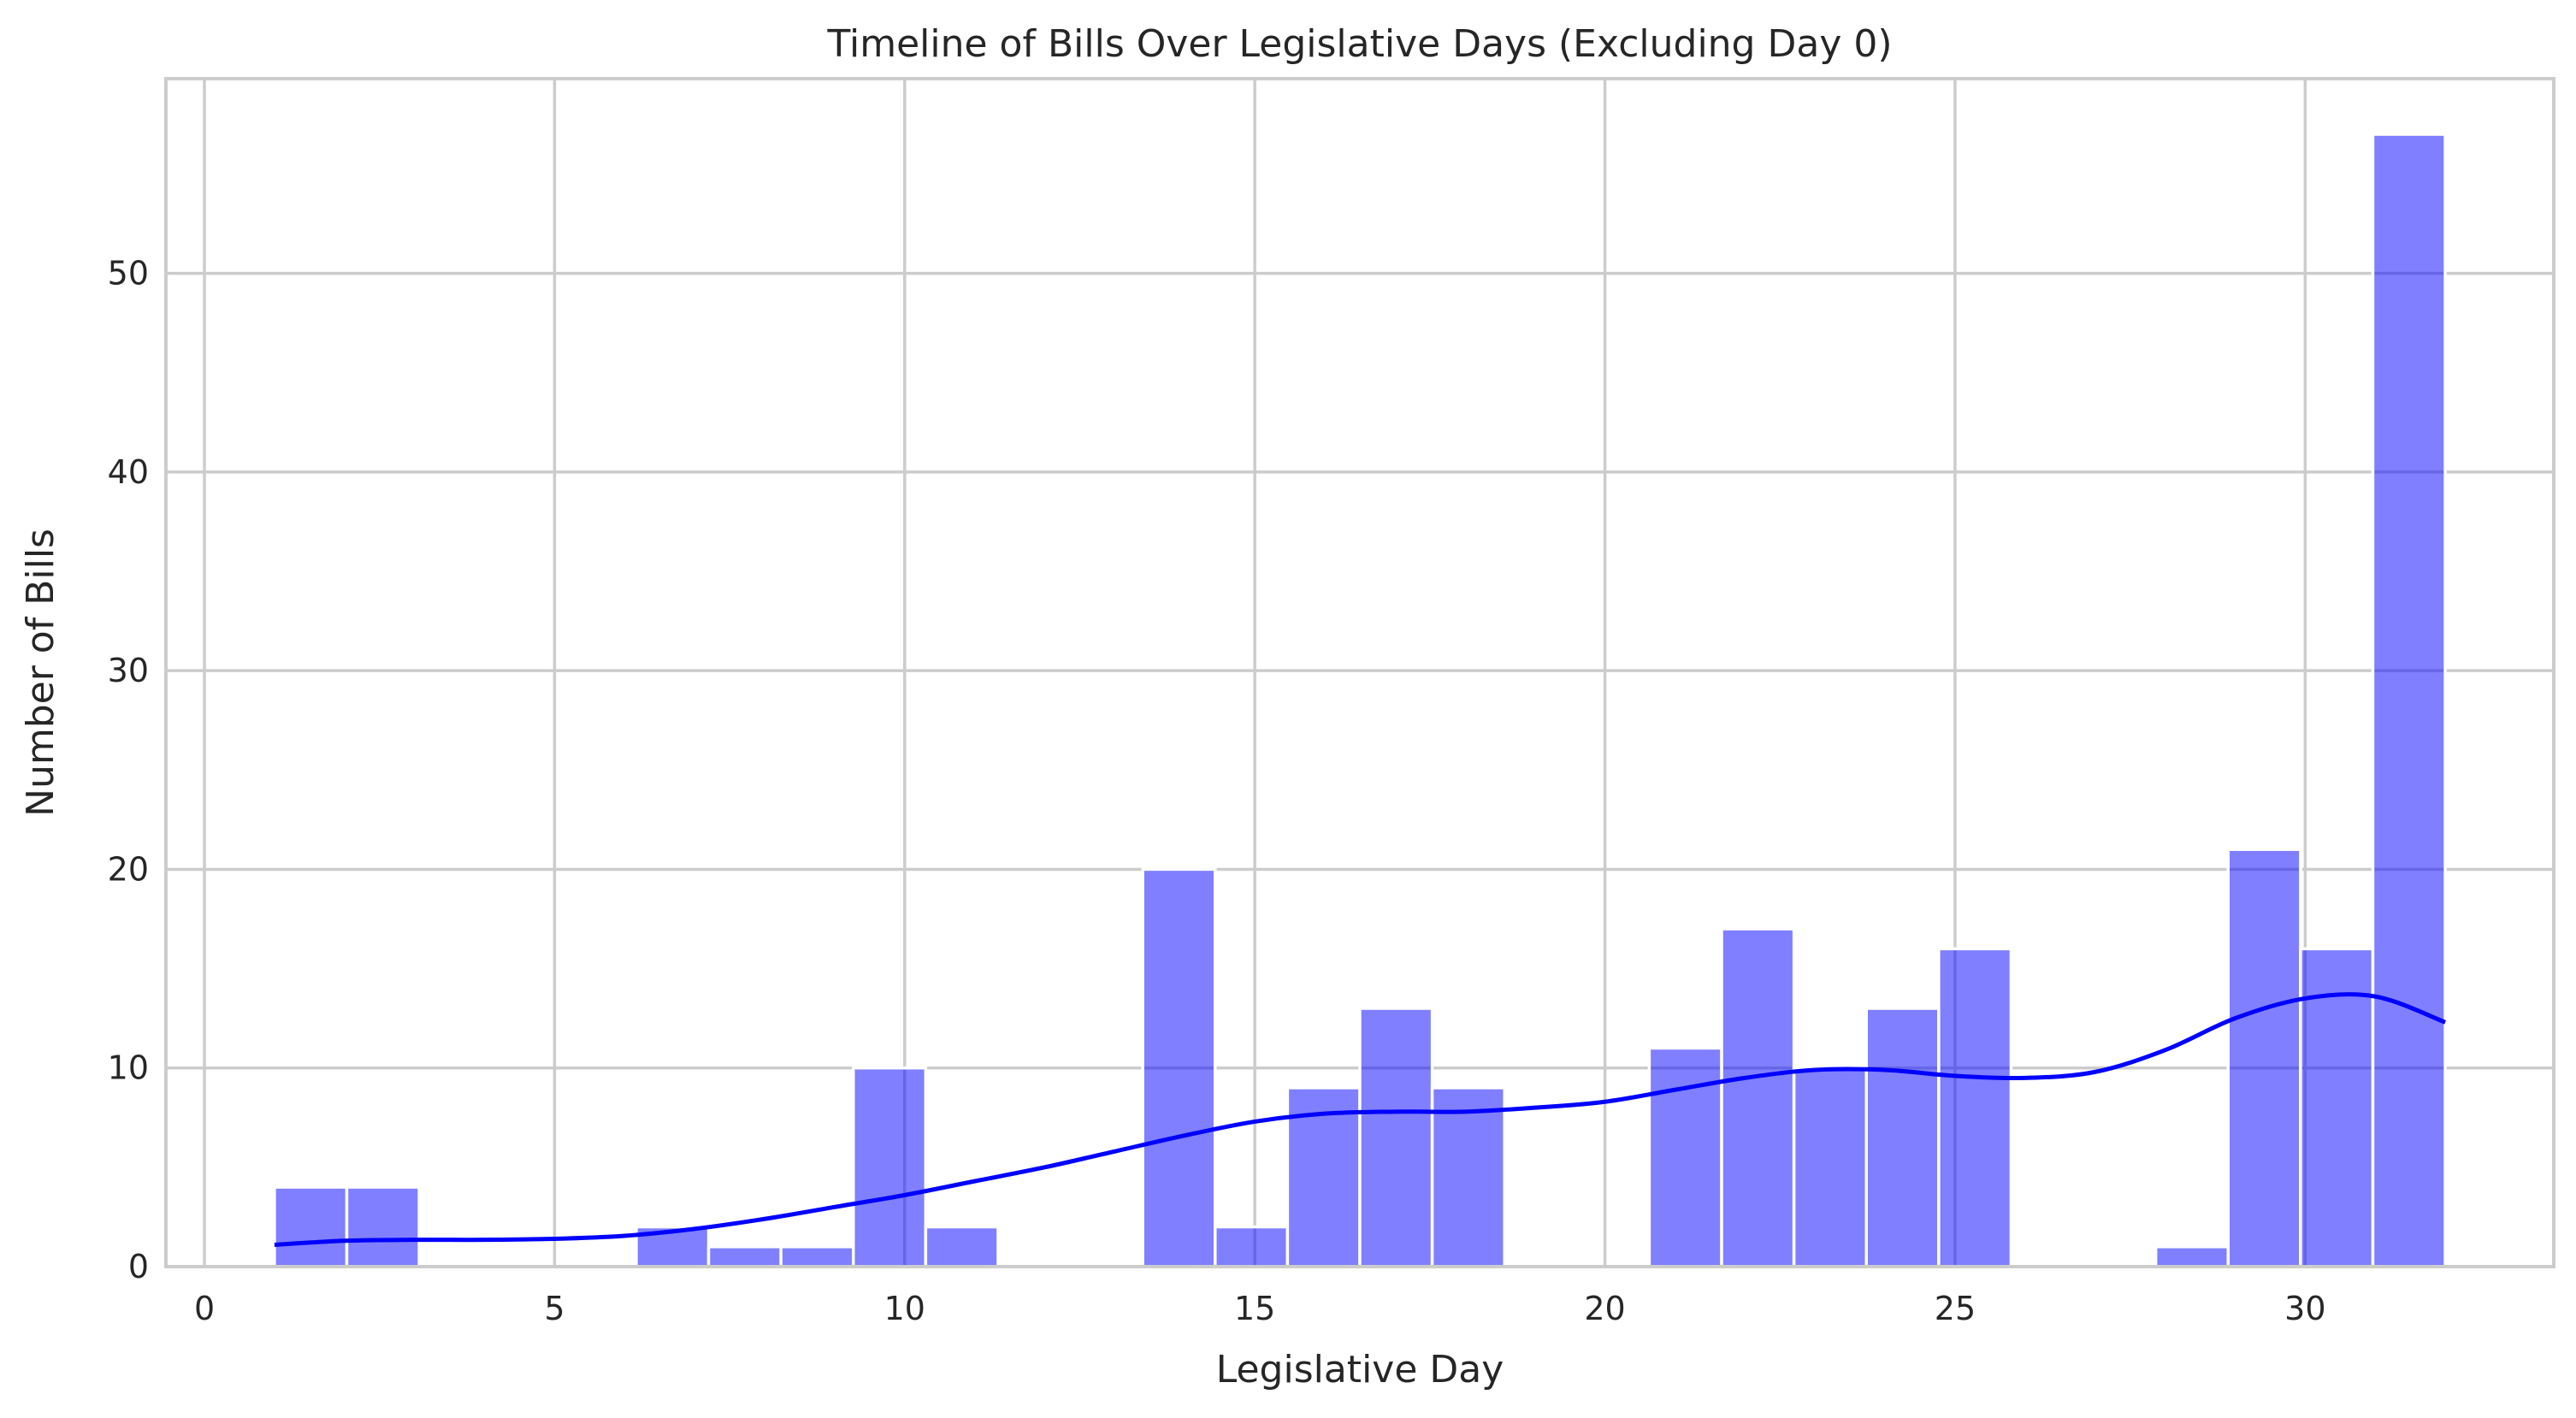  What do you see at coordinates (554, 1308) in the screenshot?
I see `x-tick-label: 5` at bounding box center [554, 1308].